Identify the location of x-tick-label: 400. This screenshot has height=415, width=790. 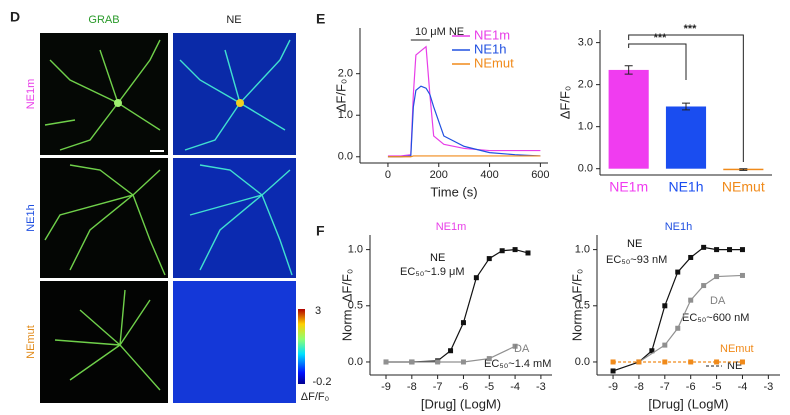
(489, 175).